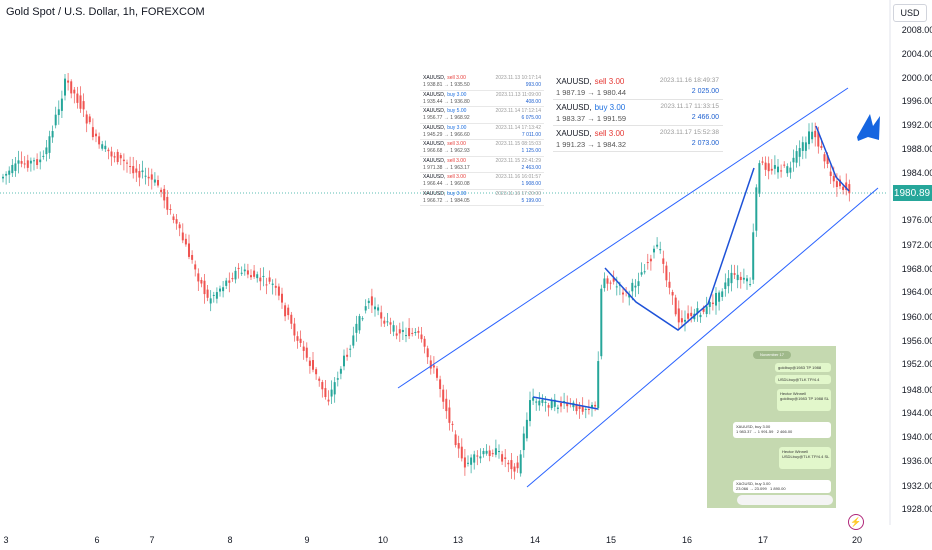 The width and height of the screenshot is (932, 550). What do you see at coordinates (856, 522) in the screenshot?
I see `lightning-icon: ⚡` at bounding box center [856, 522].